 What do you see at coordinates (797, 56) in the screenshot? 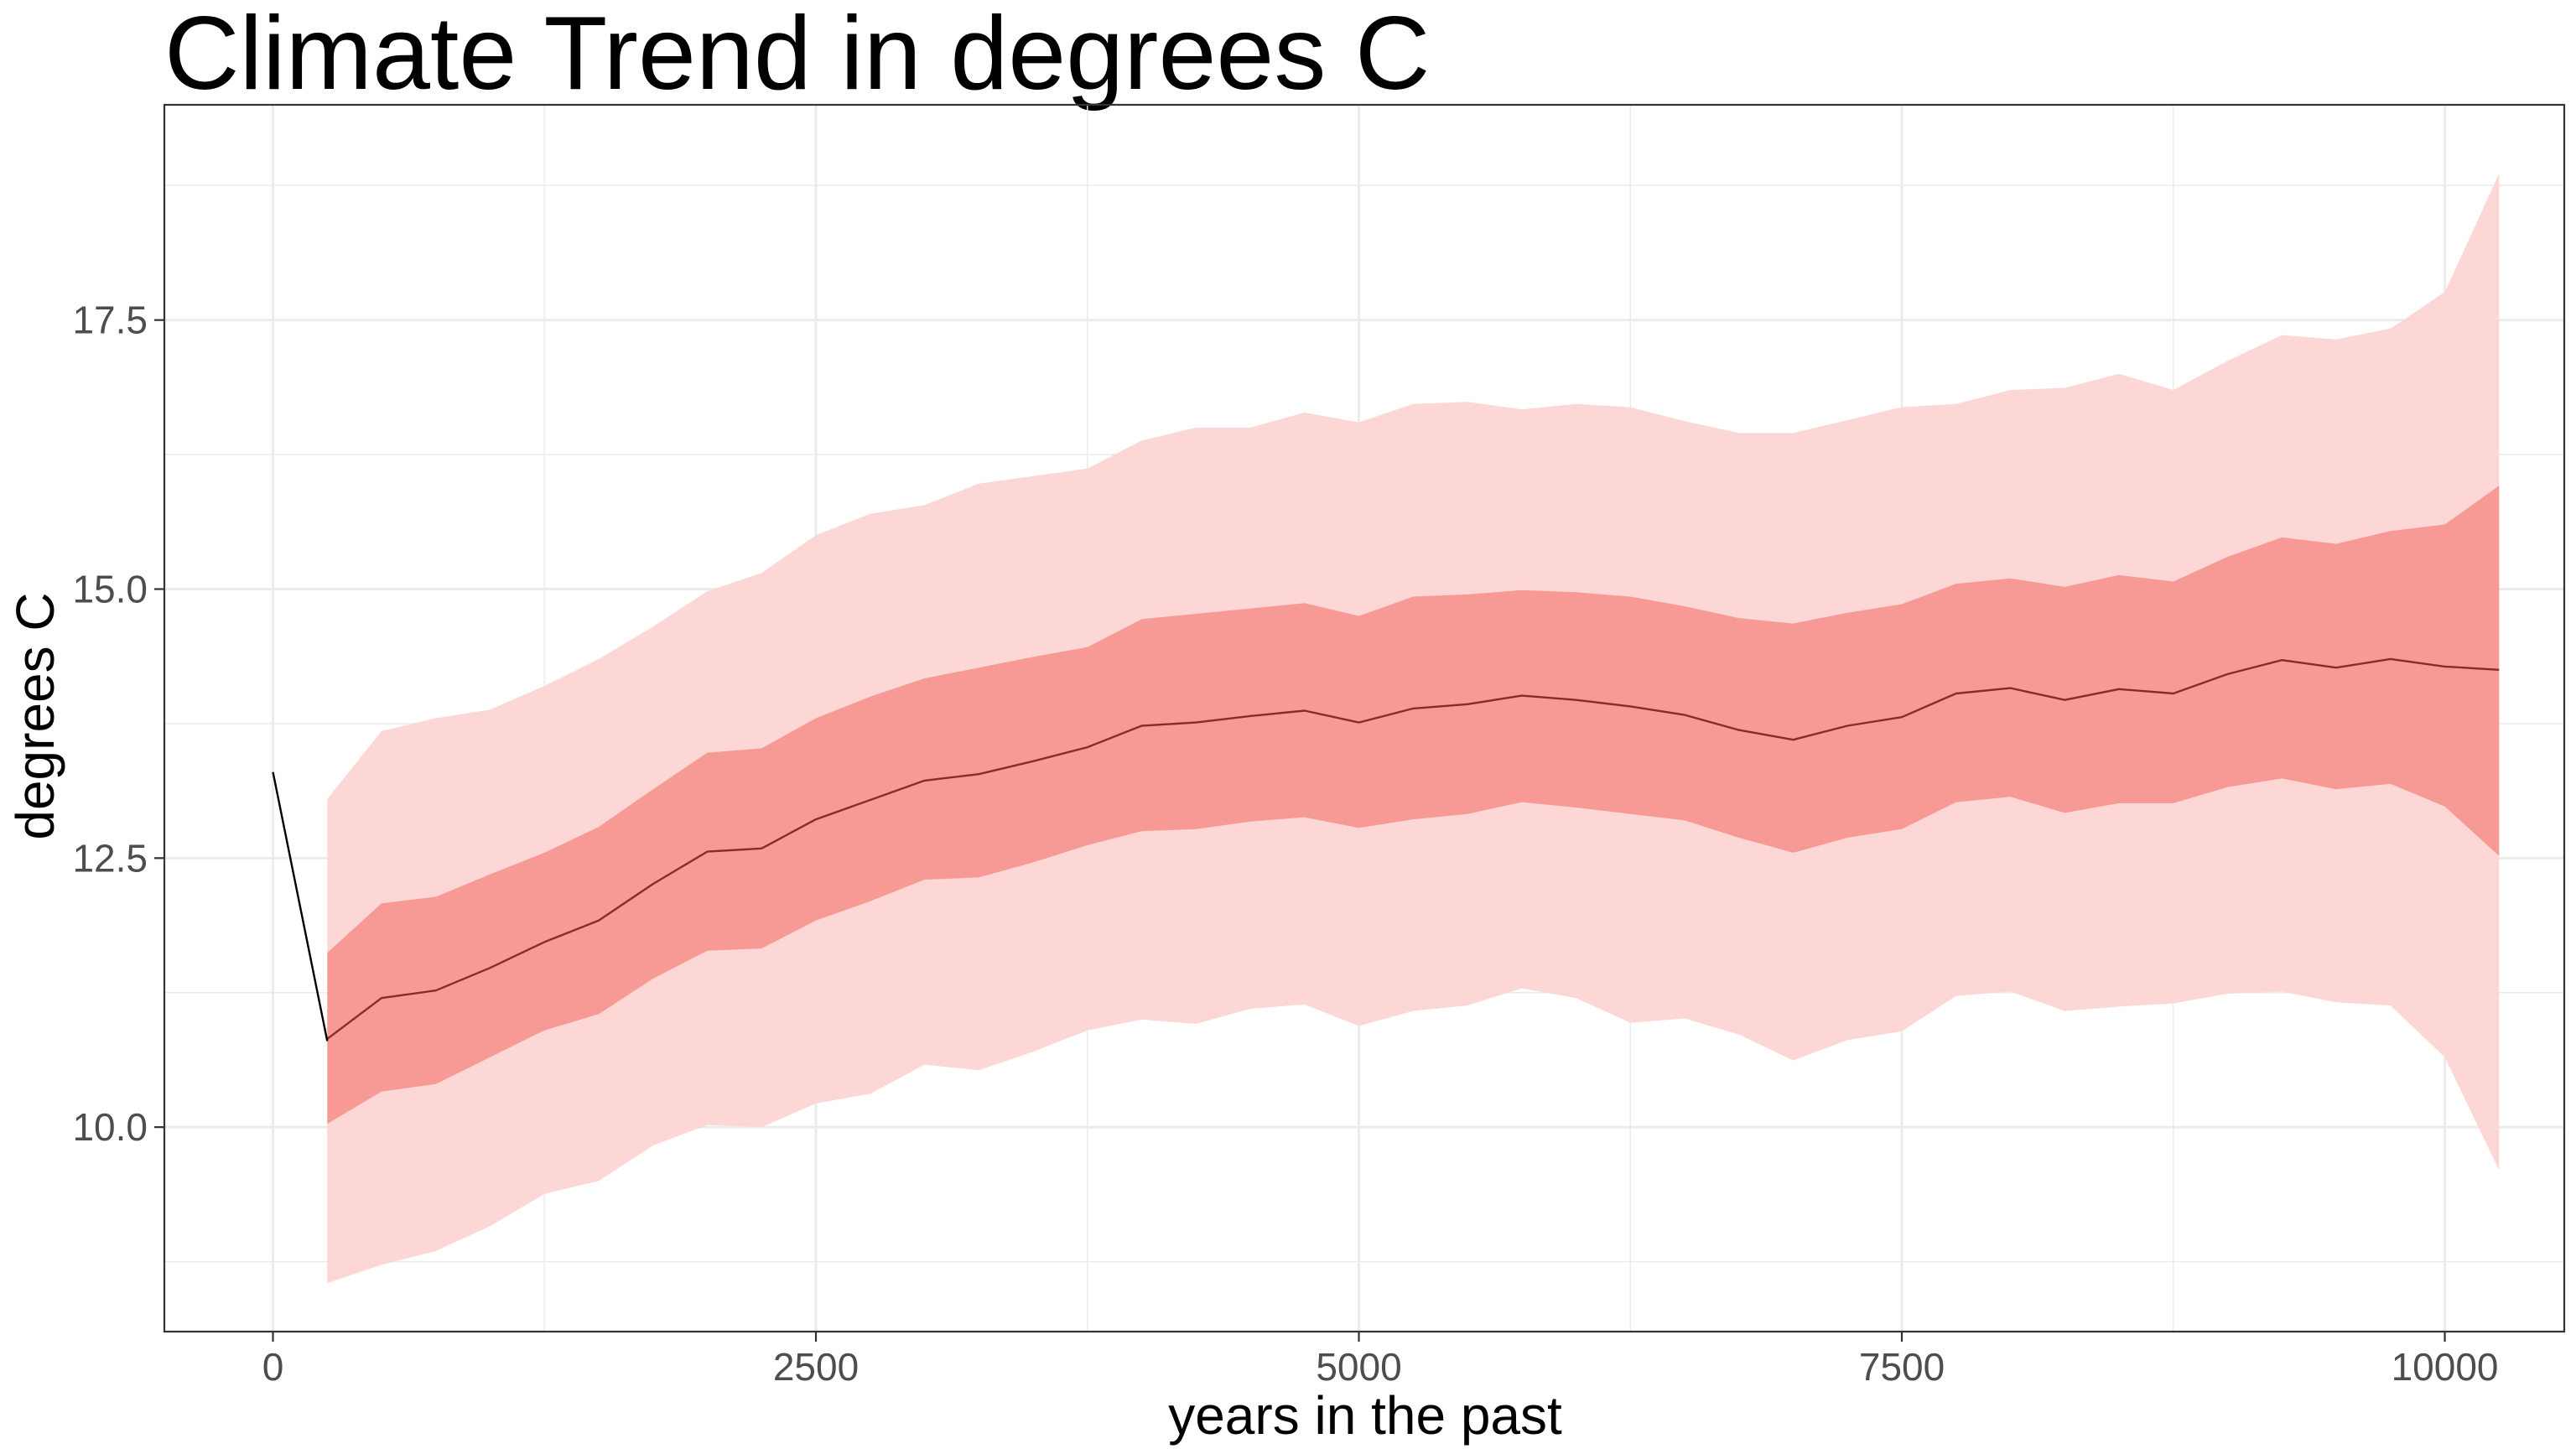
I see `chart-title: Climate Trend in degrees C` at bounding box center [797, 56].